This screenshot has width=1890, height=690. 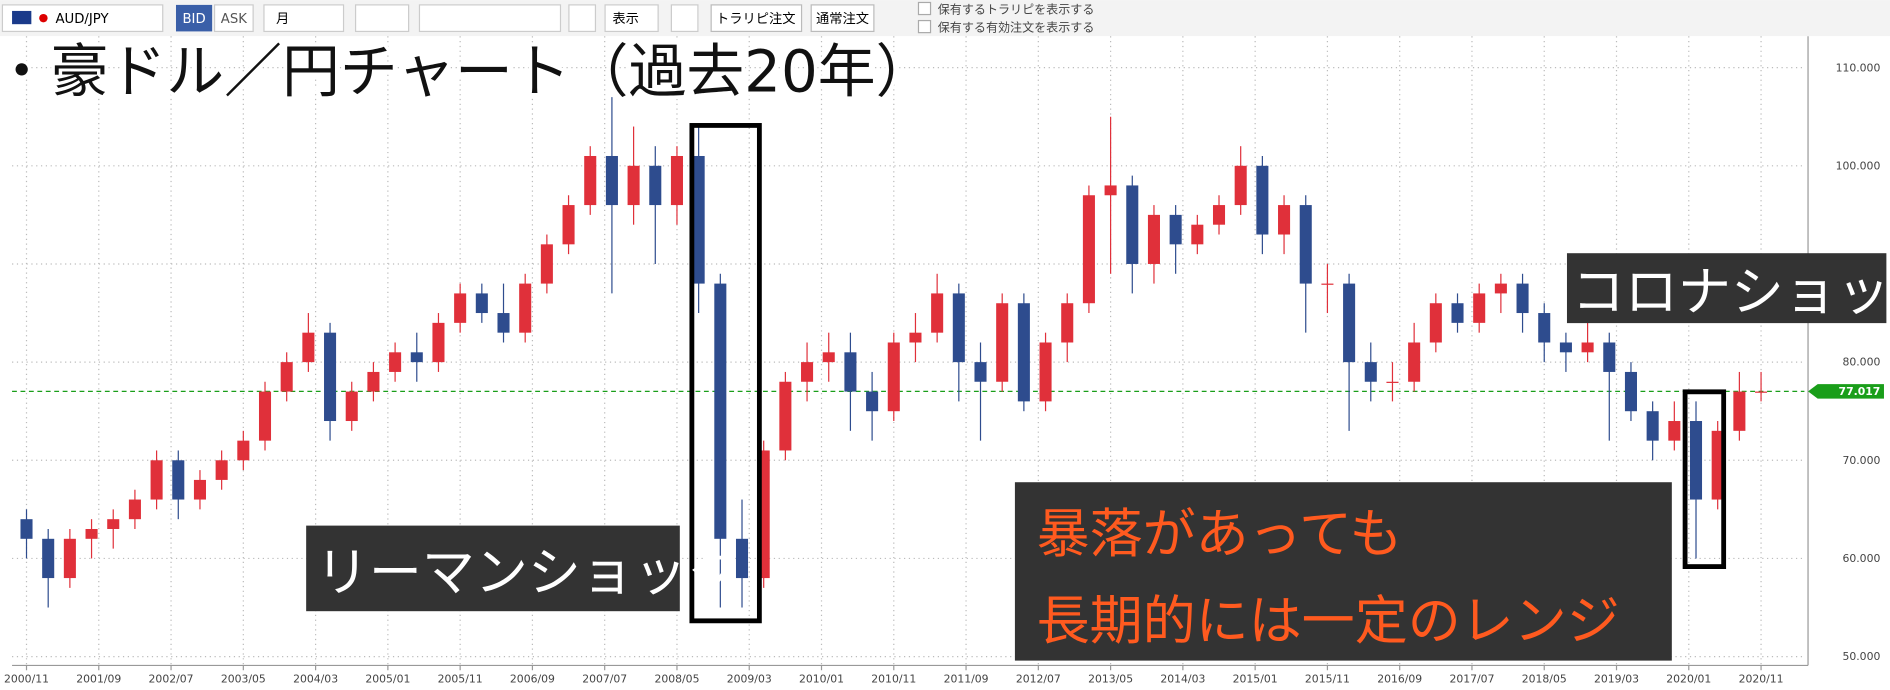 I want to click on annotation: リーマンショック, so click(x=528, y=573).